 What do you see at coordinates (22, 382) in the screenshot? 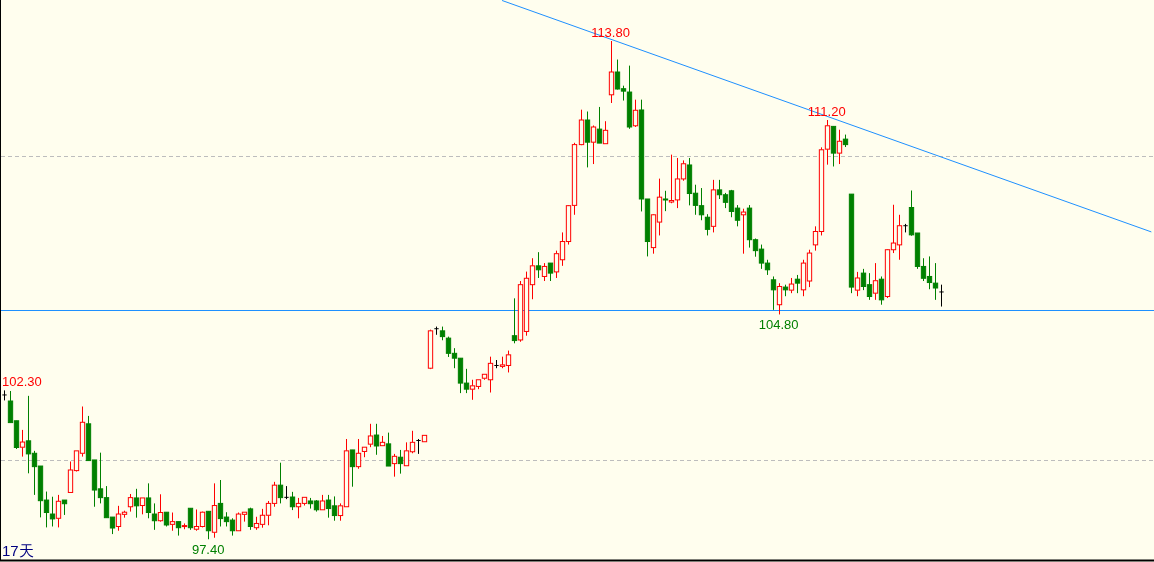
I see `note: 102.30` at bounding box center [22, 382].